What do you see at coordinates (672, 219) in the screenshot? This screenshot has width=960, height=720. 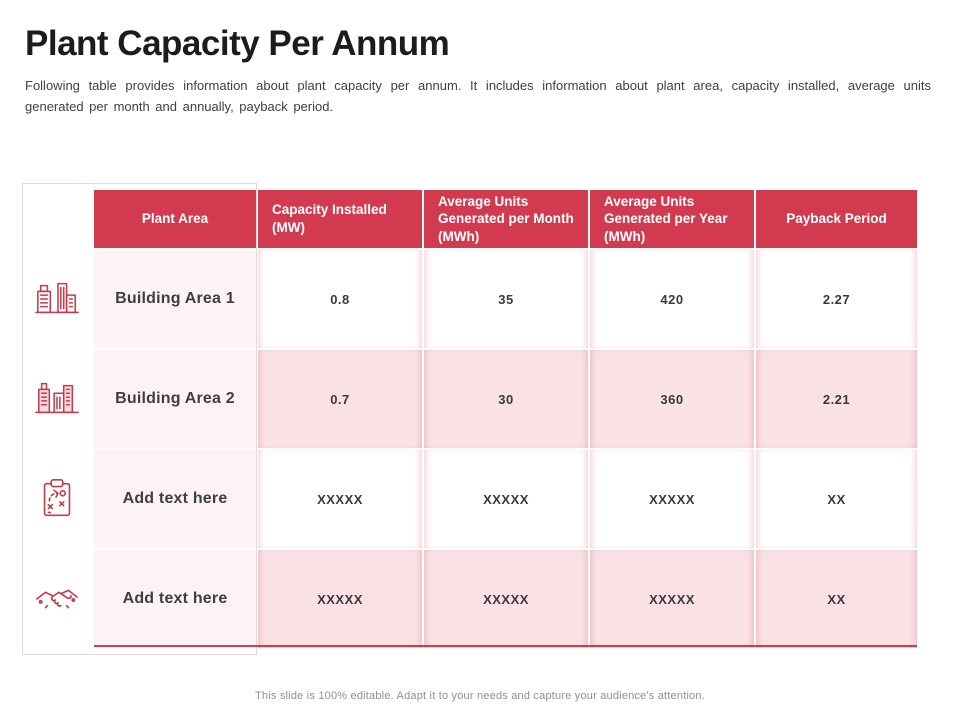 I see `column-header-avg-units-year: Average Units Generated per Year (MWh)` at bounding box center [672, 219].